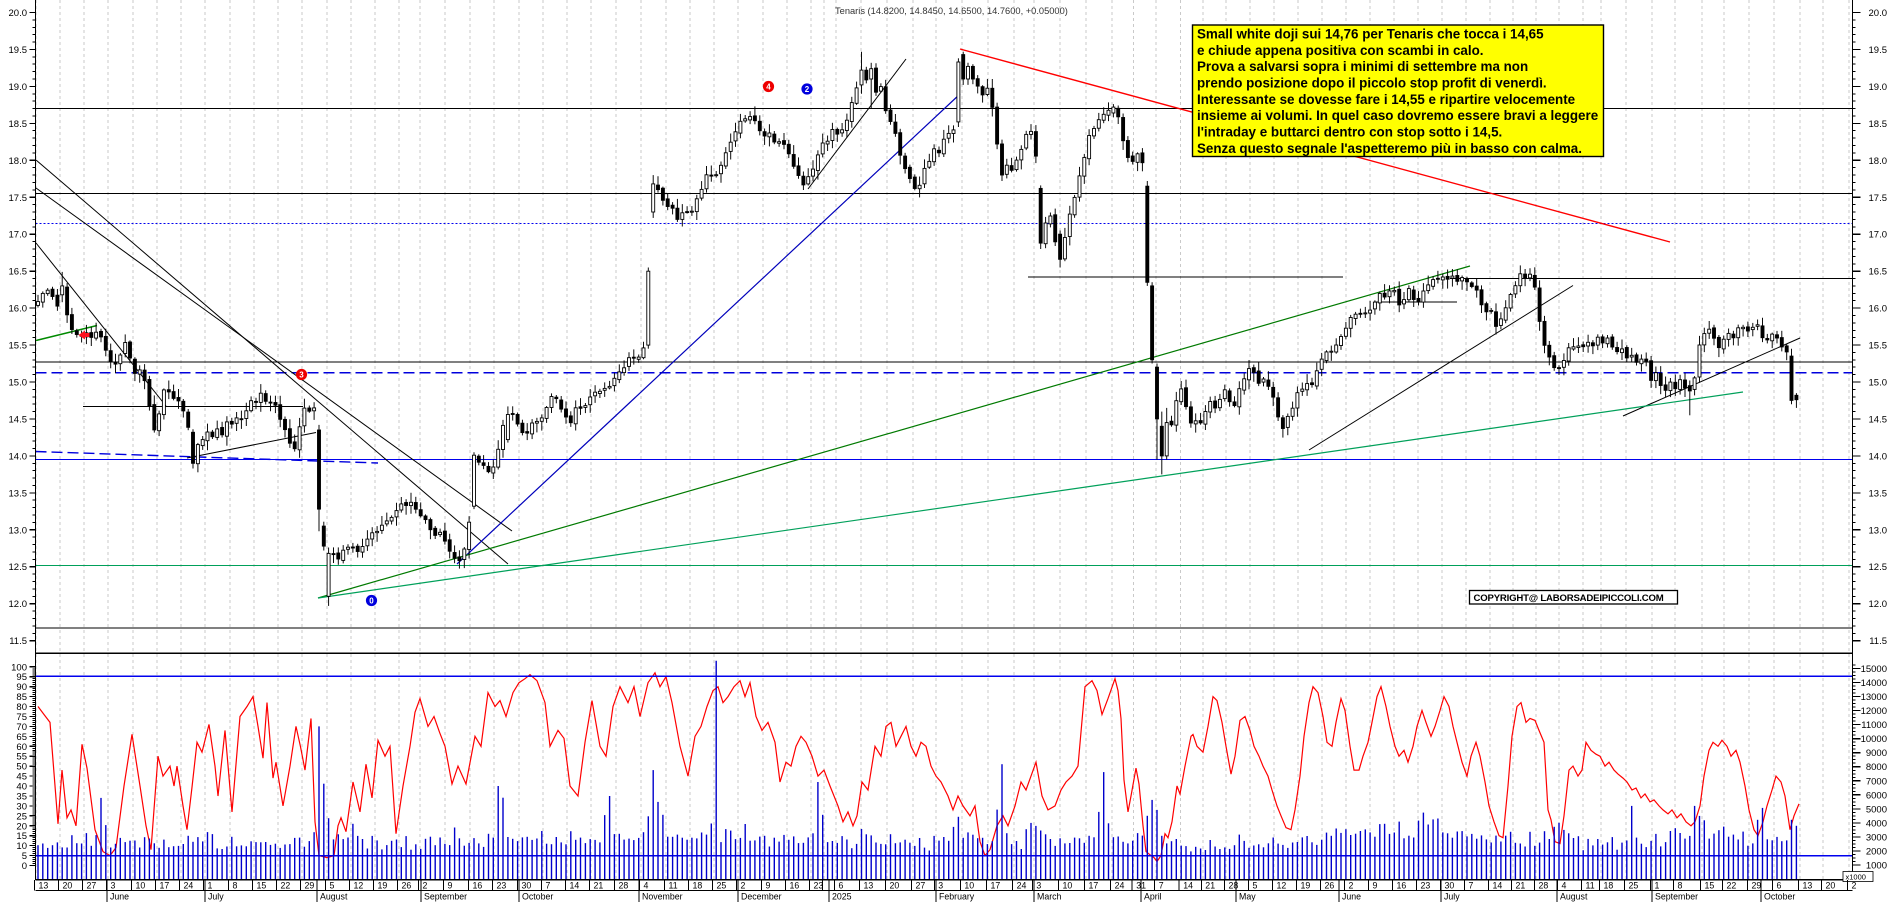 The image size is (1890, 902). Describe the element at coordinates (761, 897) in the screenshot. I see `svg-text: December` at that location.